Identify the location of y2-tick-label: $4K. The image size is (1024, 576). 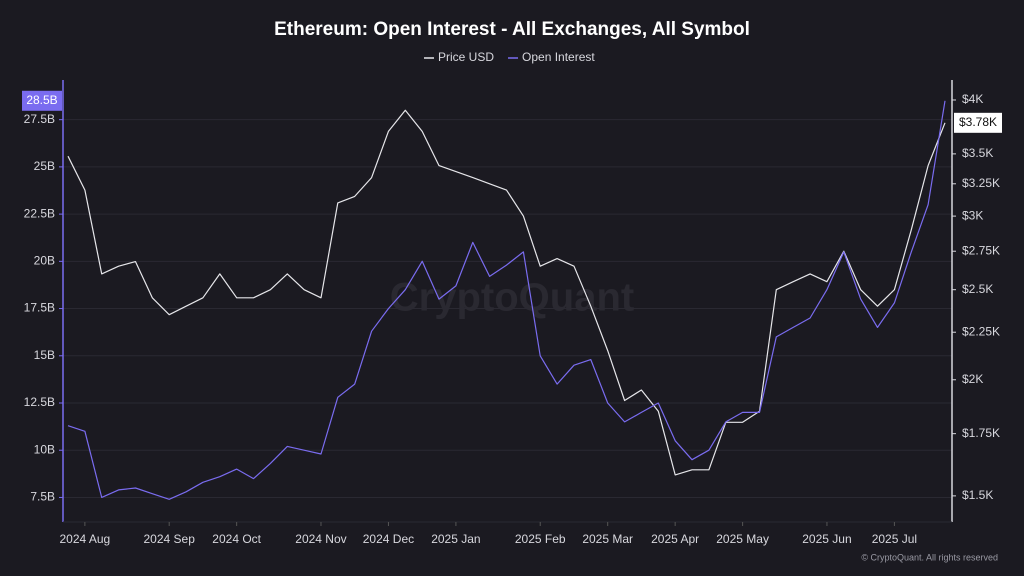
(972, 99).